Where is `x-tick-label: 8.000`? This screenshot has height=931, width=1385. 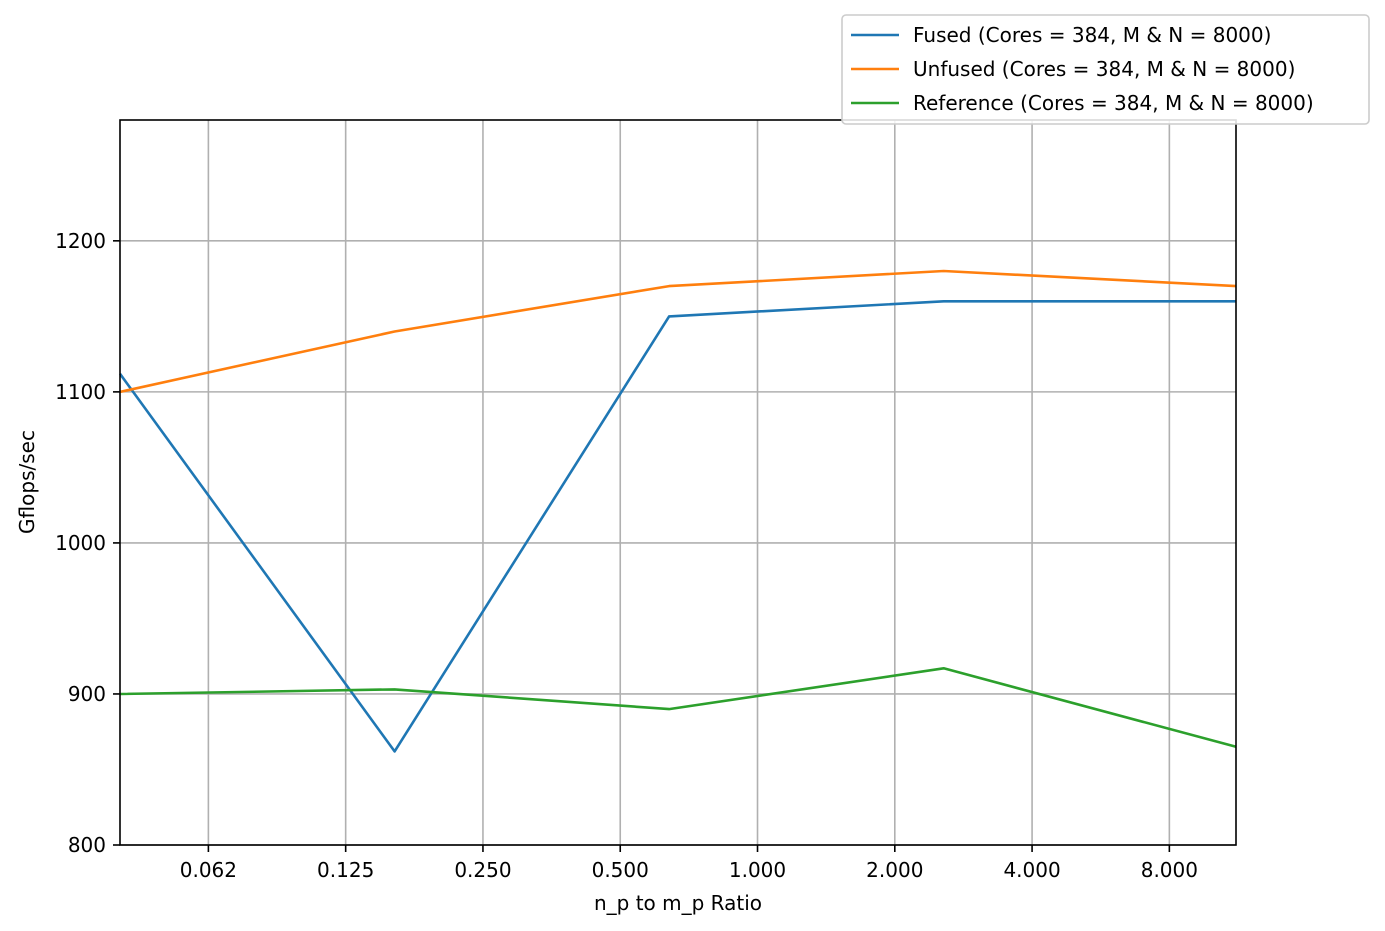 x-tick-label: 8.000 is located at coordinates (1169, 870).